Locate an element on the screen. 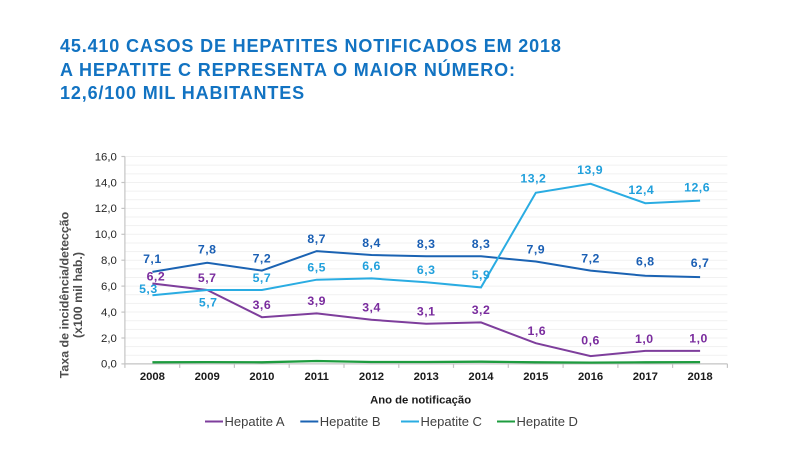  svg-text: 7,9 is located at coordinates (535, 249).